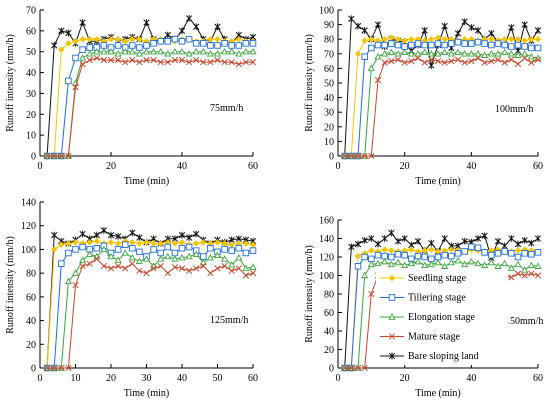 The width and height of the screenshot is (550, 405). What do you see at coordinates (538, 378) in the screenshot?
I see `x-tick-label: 60` at bounding box center [538, 378].